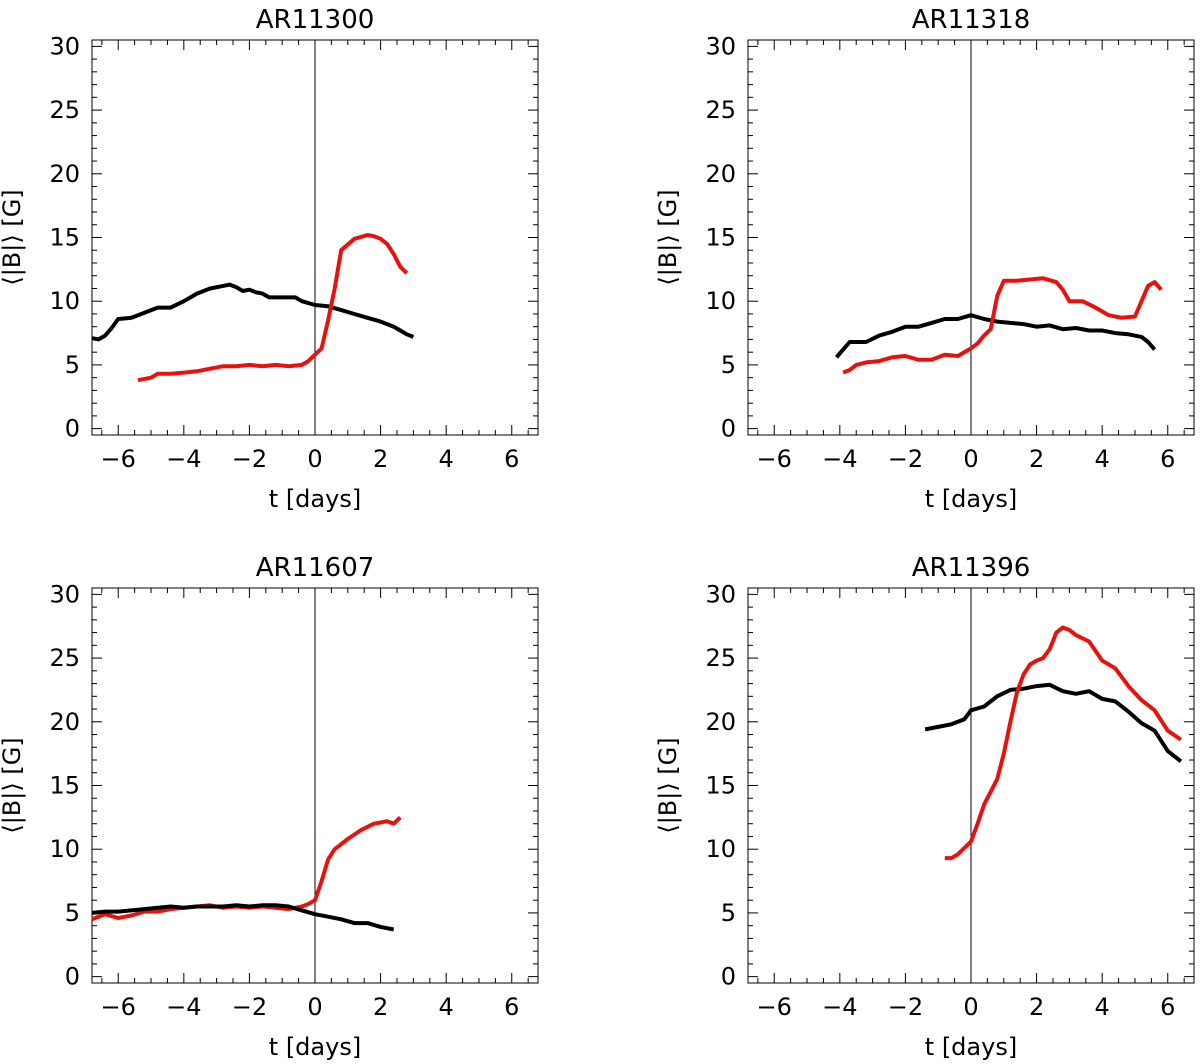  What do you see at coordinates (971, 20) in the screenshot?
I see `chart-title: AR11318` at bounding box center [971, 20].